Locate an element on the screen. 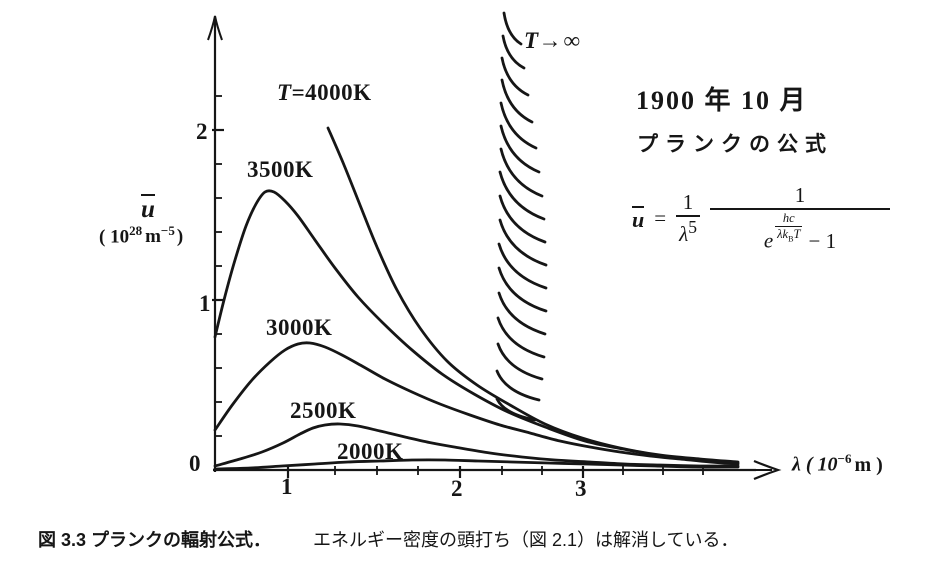 The image size is (944, 581). caption-description: エネルギー密度の頭打ち（図 2.1）は解消している． is located at coordinates (526, 540).